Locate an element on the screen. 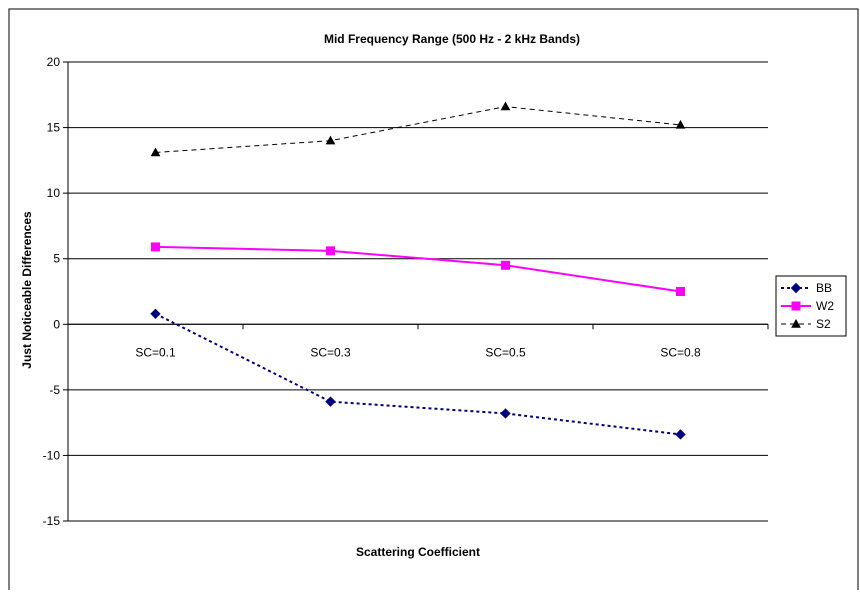 The width and height of the screenshot is (860, 595). x-tick-label: SC=0.1 is located at coordinates (155, 352).